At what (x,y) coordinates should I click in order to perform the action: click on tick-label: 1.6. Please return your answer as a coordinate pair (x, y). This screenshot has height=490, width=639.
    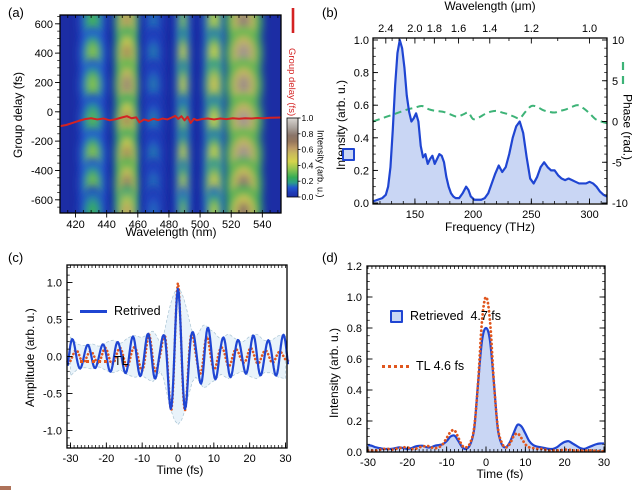
    Looking at the image, I should click on (458, 29).